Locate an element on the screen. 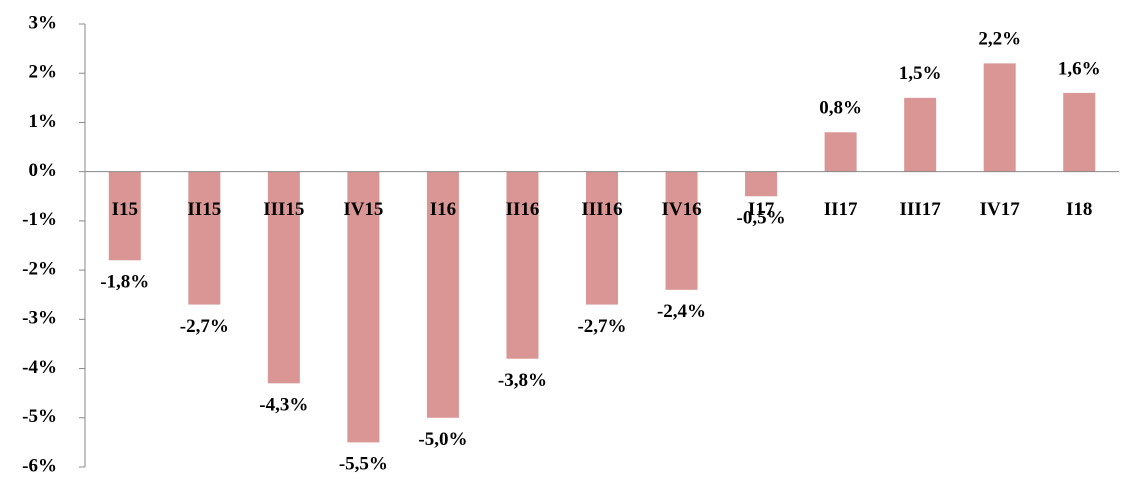 This screenshot has width=1121, height=478. y-tick-label: 3% is located at coordinates (43, 22).